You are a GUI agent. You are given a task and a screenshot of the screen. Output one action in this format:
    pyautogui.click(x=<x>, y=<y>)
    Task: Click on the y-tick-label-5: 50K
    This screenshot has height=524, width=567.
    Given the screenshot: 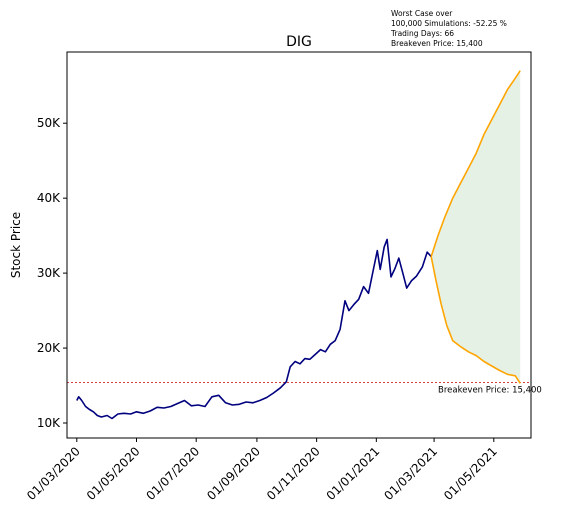 What is the action you would take?
    pyautogui.click(x=49, y=123)
    